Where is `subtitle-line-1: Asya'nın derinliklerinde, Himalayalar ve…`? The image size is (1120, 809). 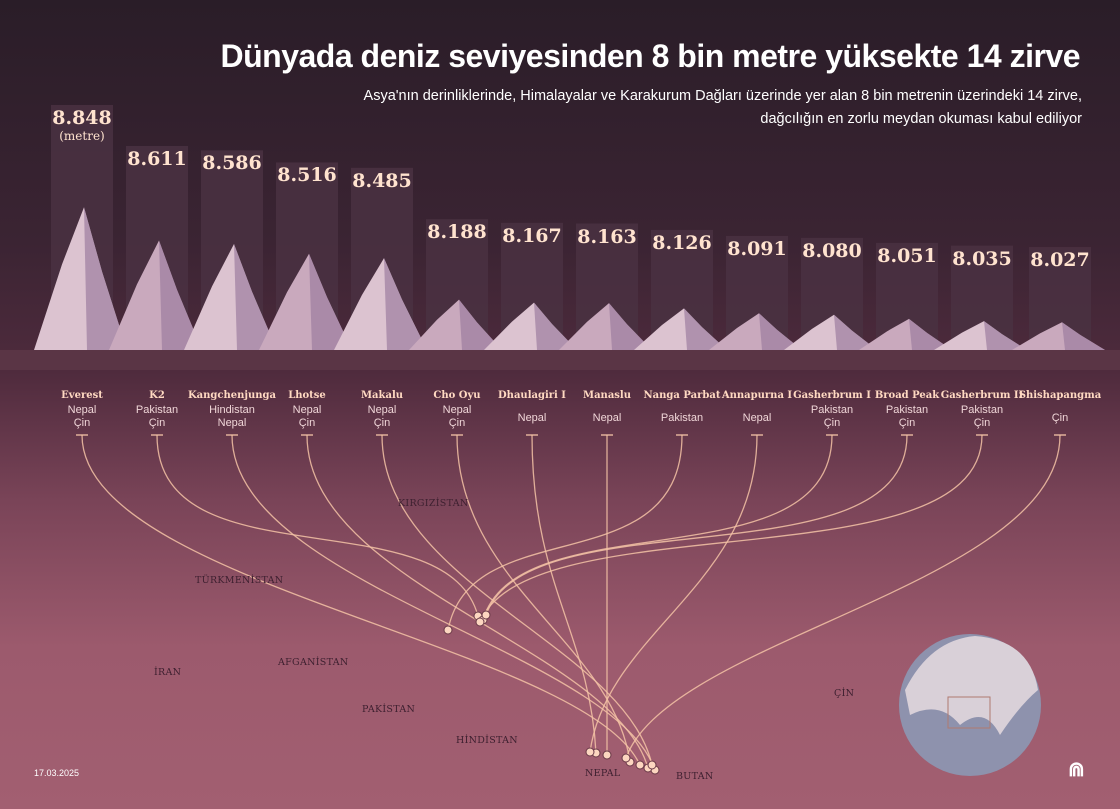
subtitle-line-1: Asya'nın derinliklerinde, Himalayalar ve… is located at coordinates (722, 96).